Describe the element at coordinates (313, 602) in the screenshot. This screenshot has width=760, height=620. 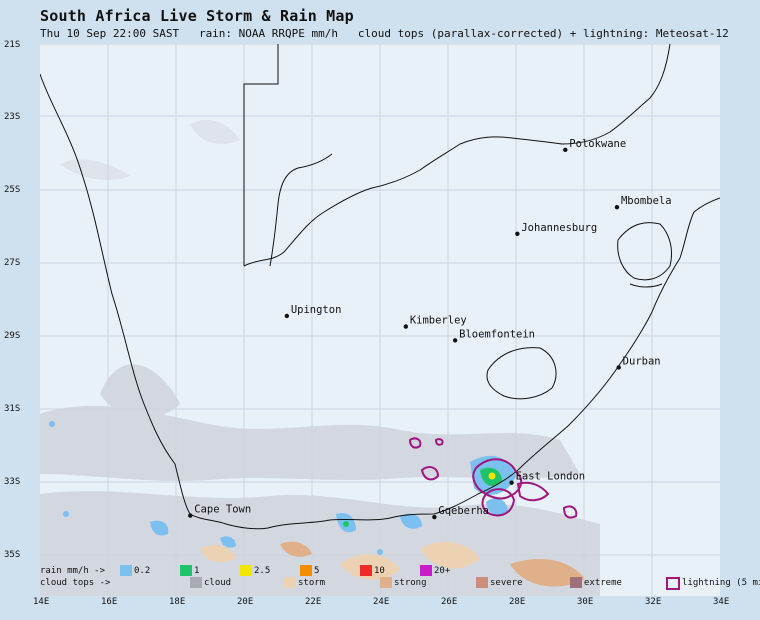
I see `lon-label: 22E` at that location.